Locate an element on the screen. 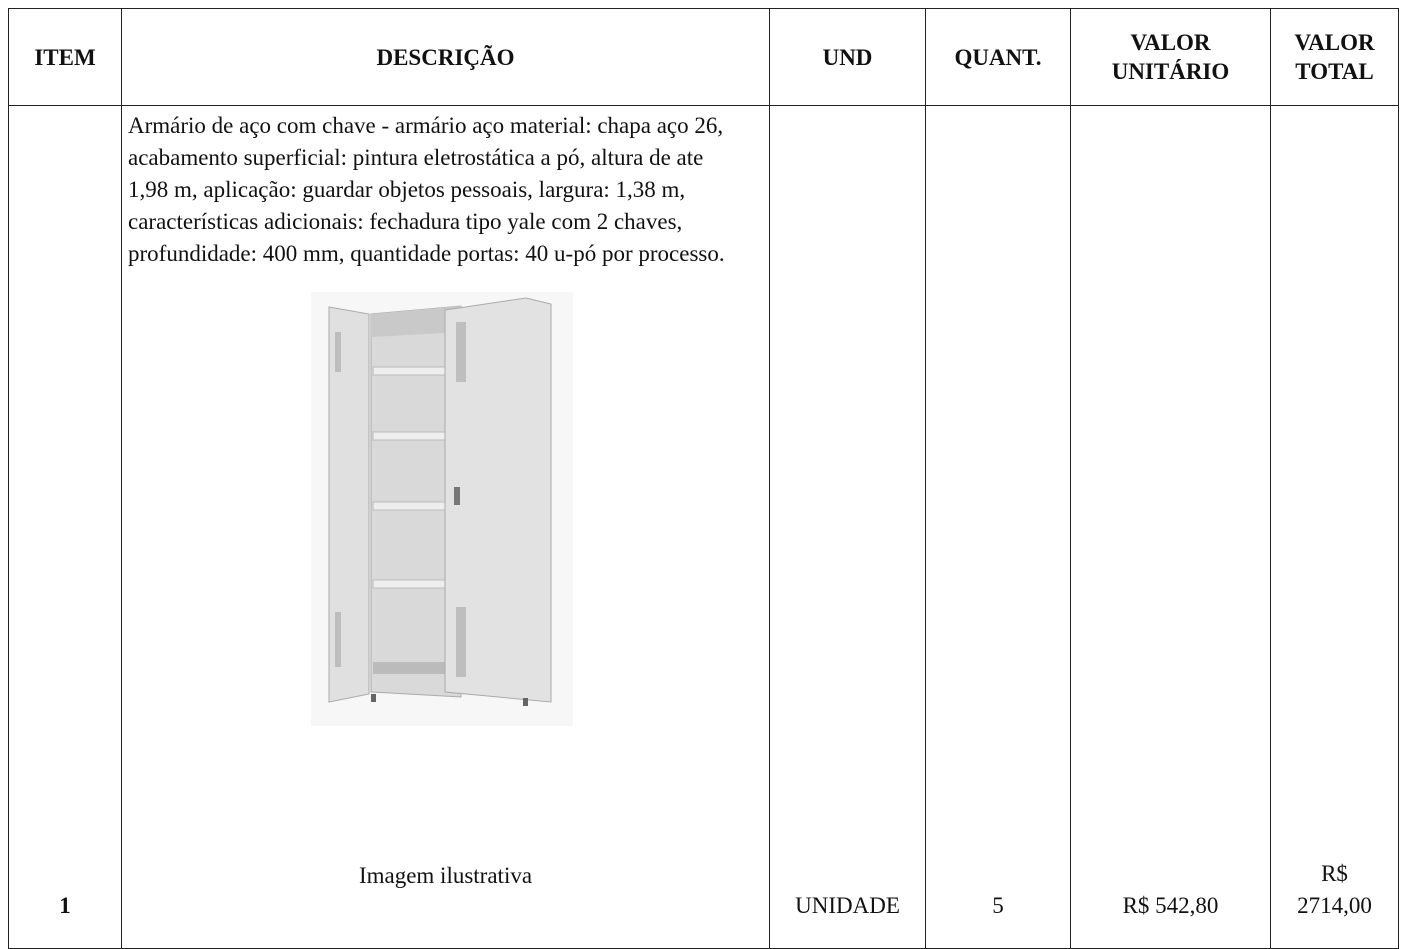  unit-cell: UNIDADE is located at coordinates (847, 527).